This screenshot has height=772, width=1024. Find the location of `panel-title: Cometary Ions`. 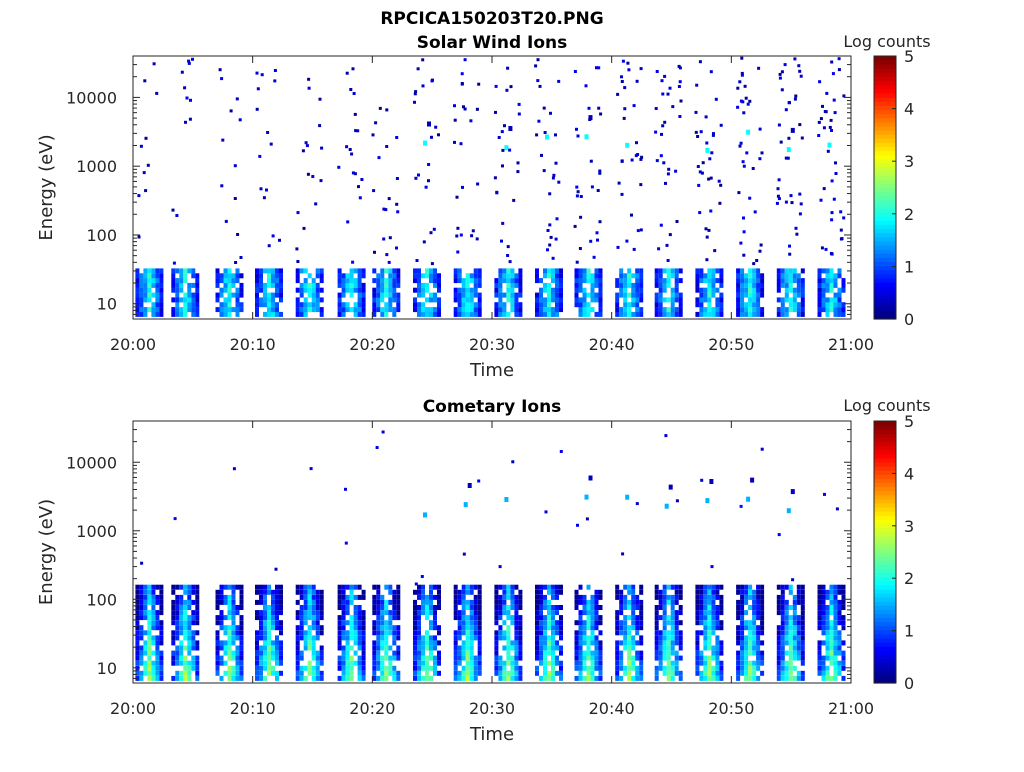

panel-title: Cometary Ions is located at coordinates (492, 407).